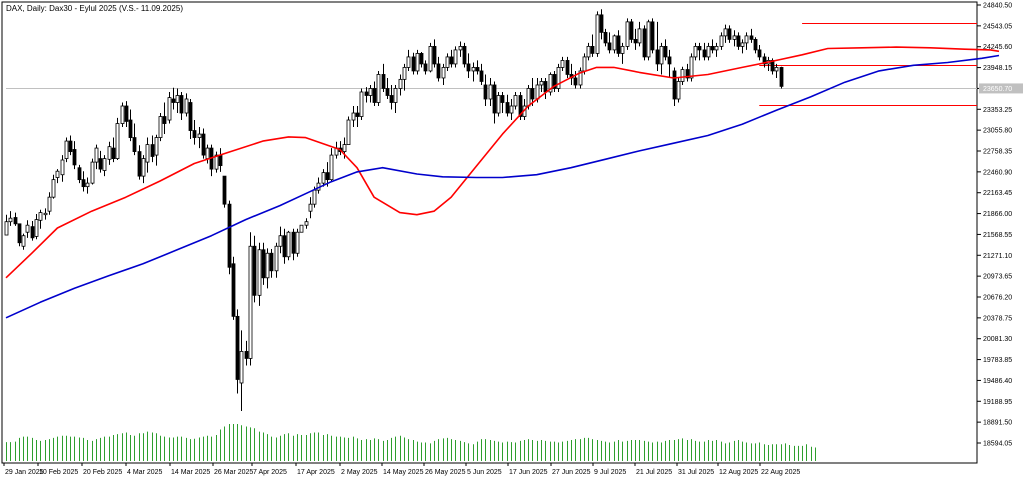 This screenshot has width=1024, height=479. What do you see at coordinates (997, 26) in the screenshot?
I see `y-tick-label: 24543.05` at bounding box center [997, 26].